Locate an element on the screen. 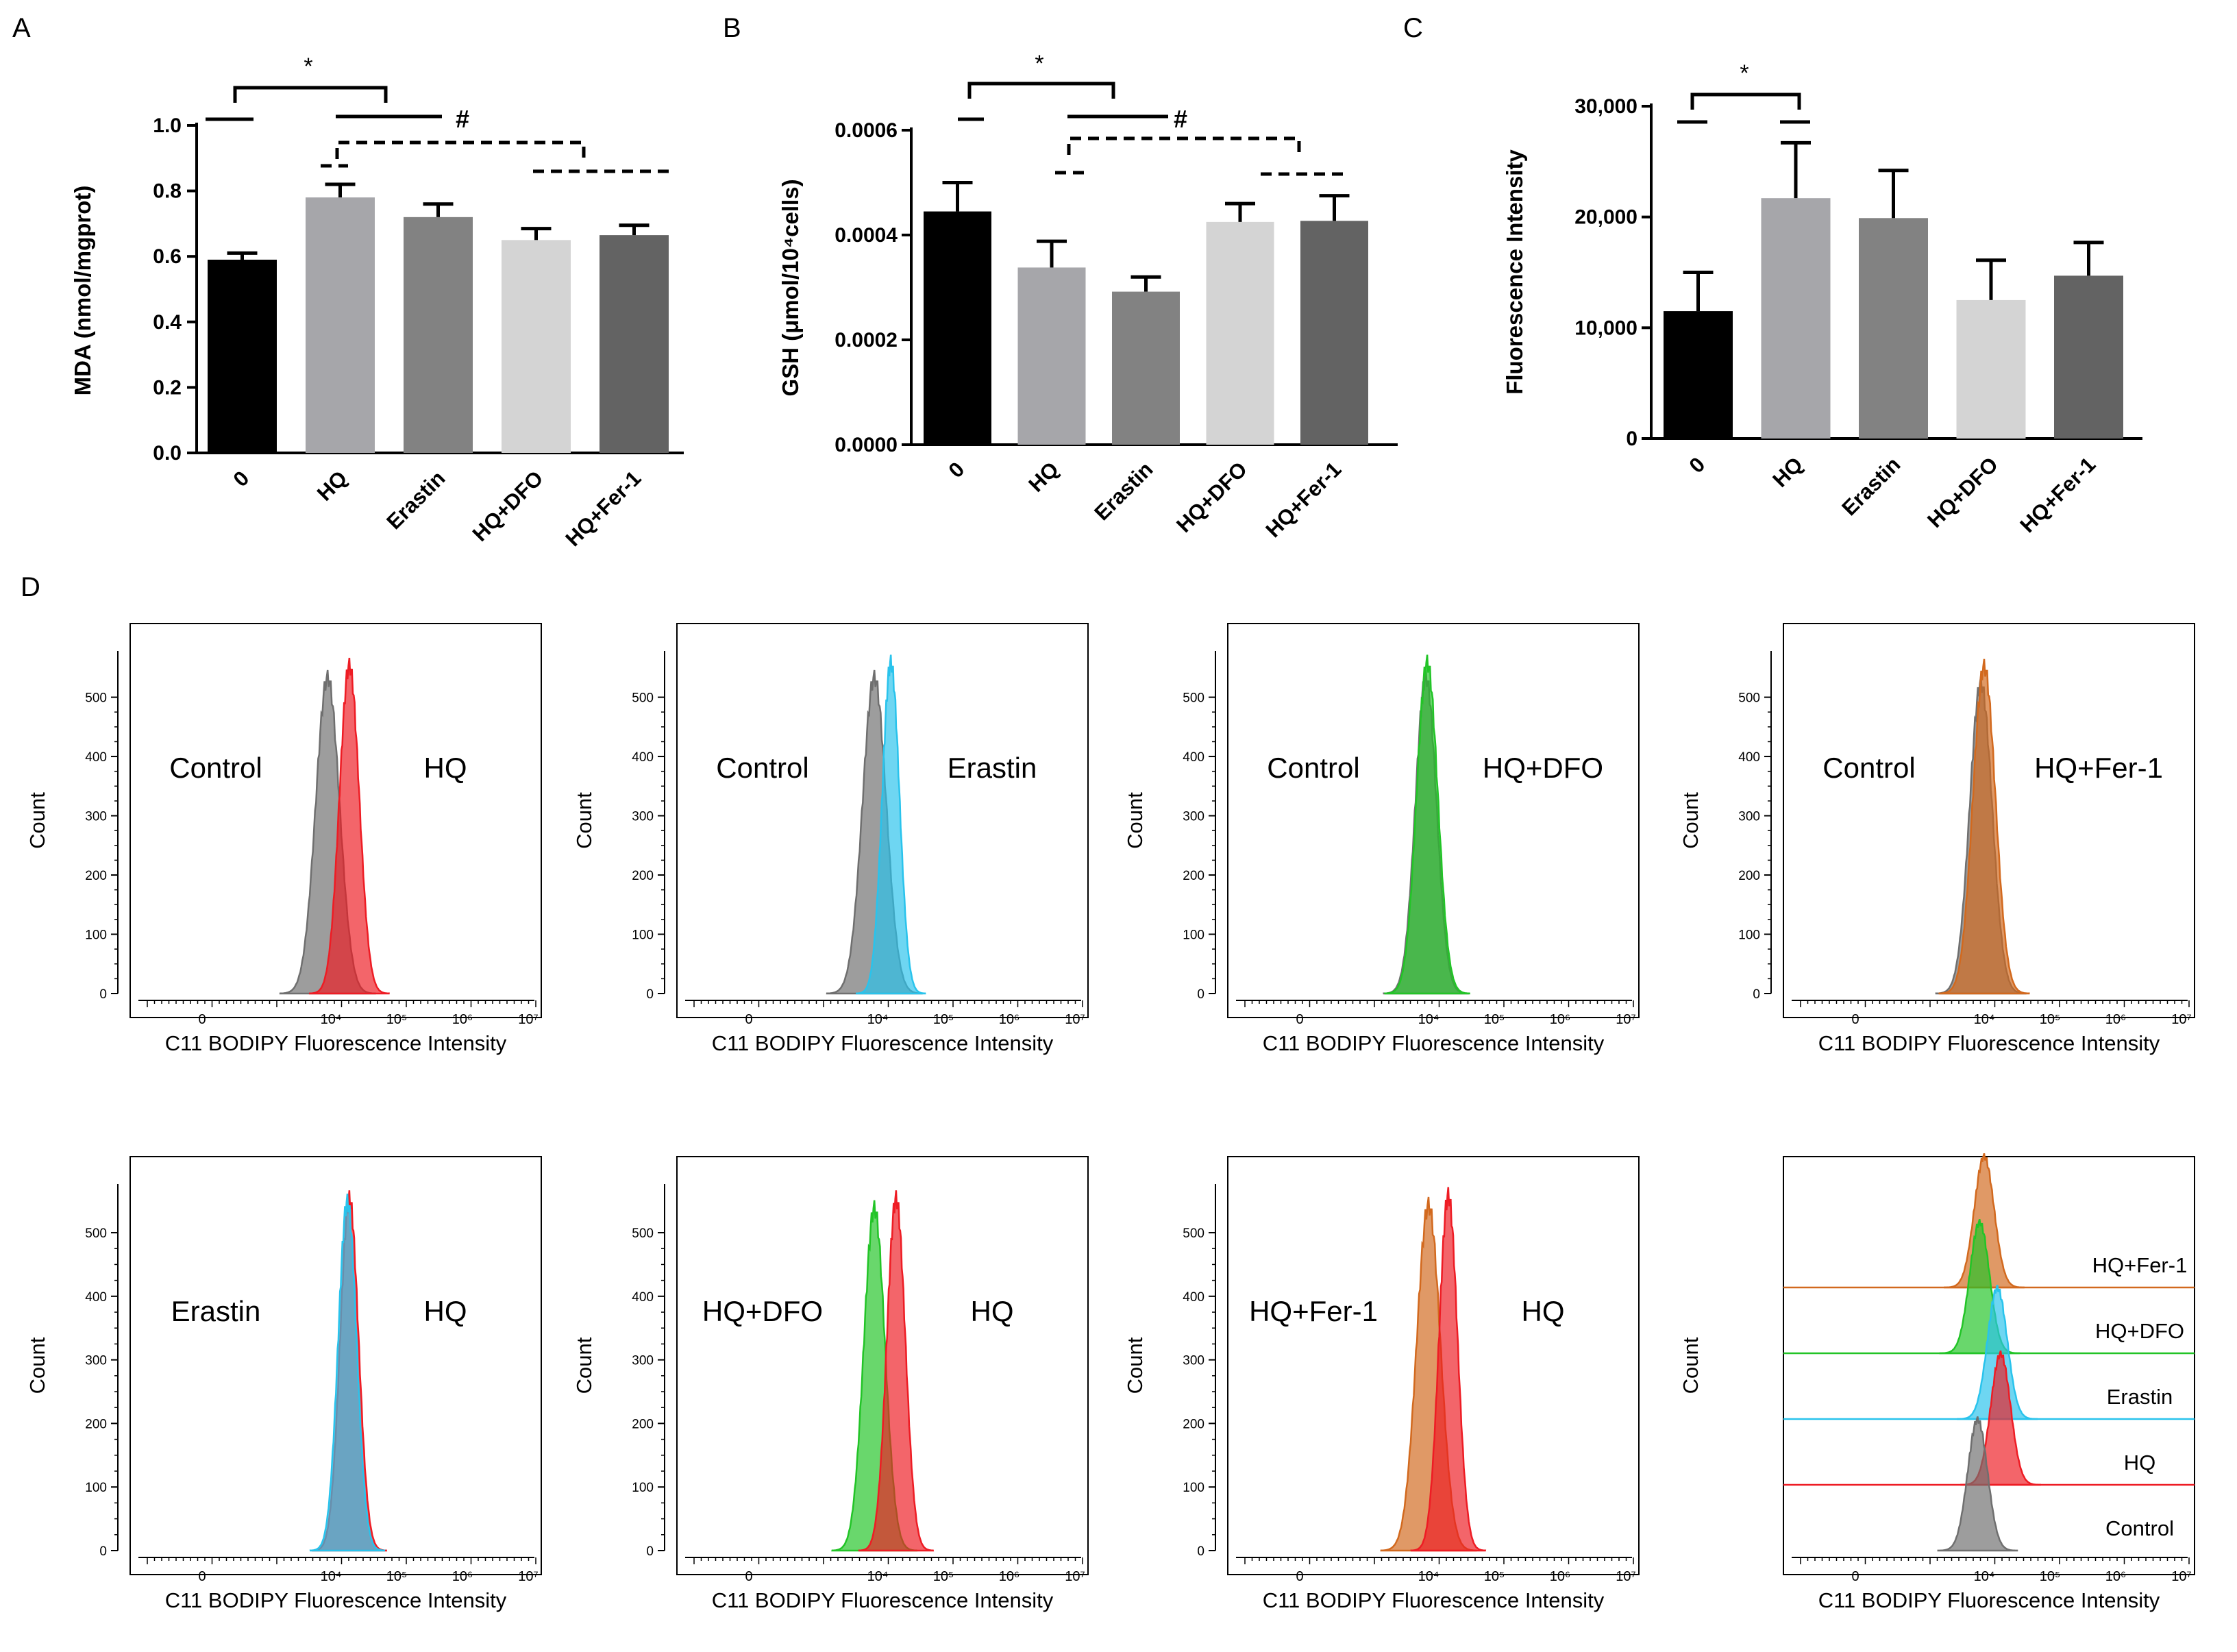 This screenshot has height=1652, width=2237. histogram-HQ is located at coordinates (349, 826).